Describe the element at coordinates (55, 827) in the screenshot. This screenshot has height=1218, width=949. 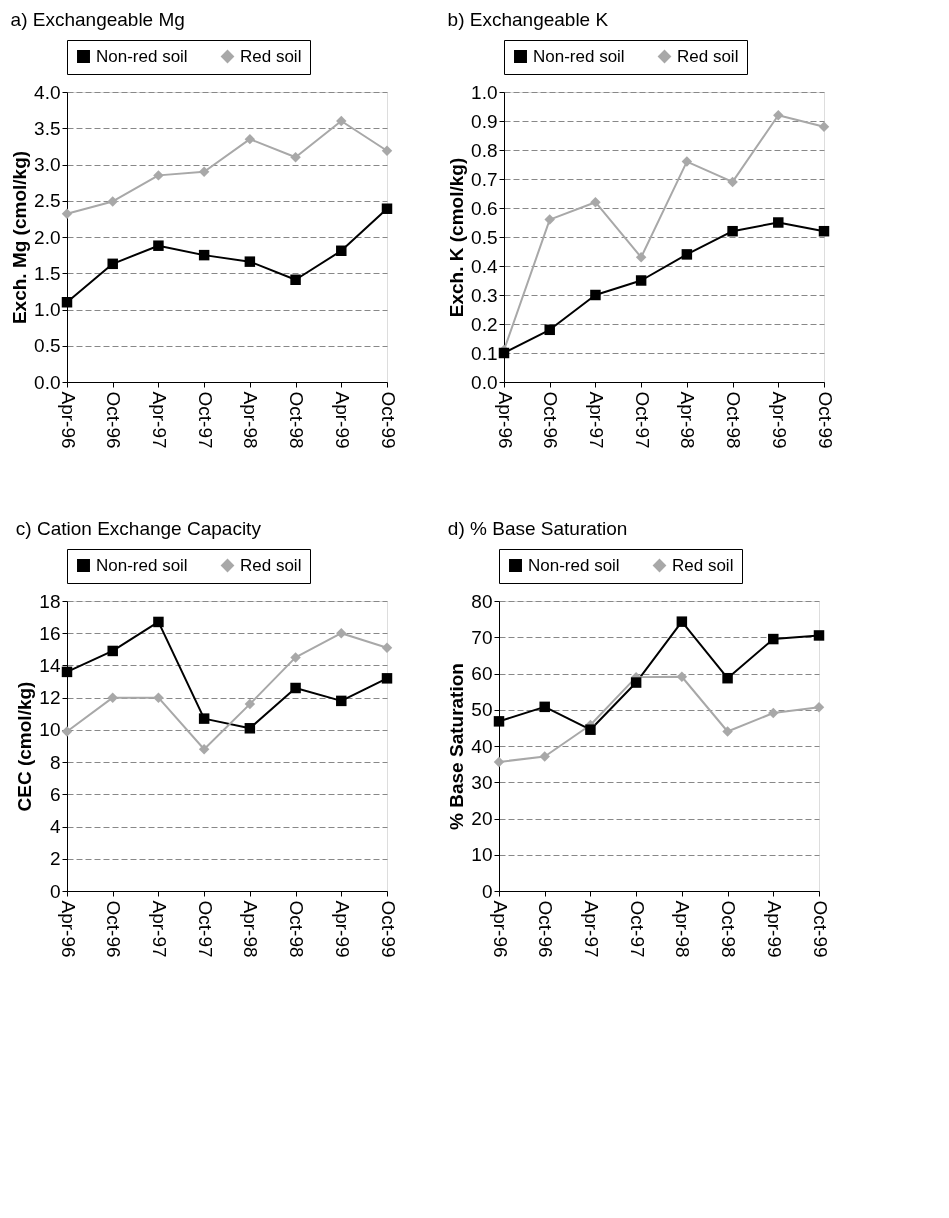
I see `y-tick-label: 4` at that location.